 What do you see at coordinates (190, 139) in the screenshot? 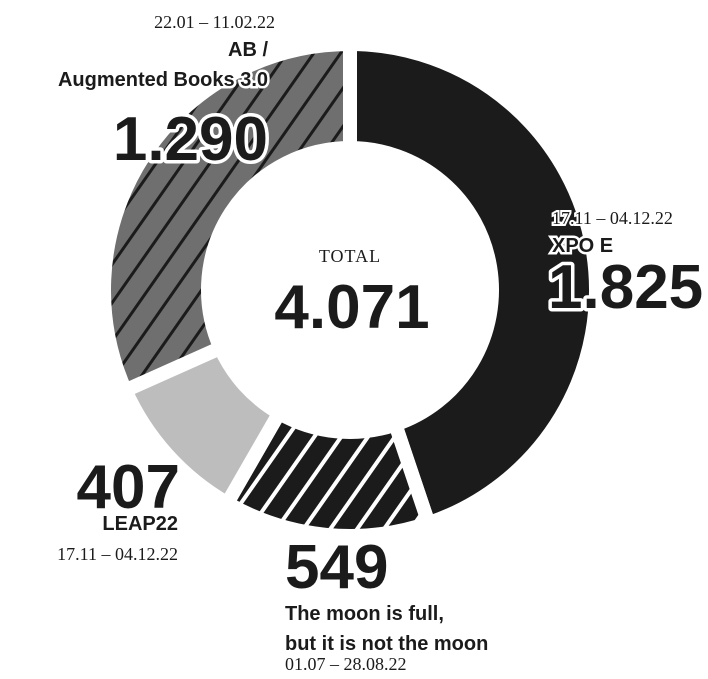
I see `segment-value: 1.290` at bounding box center [190, 139].